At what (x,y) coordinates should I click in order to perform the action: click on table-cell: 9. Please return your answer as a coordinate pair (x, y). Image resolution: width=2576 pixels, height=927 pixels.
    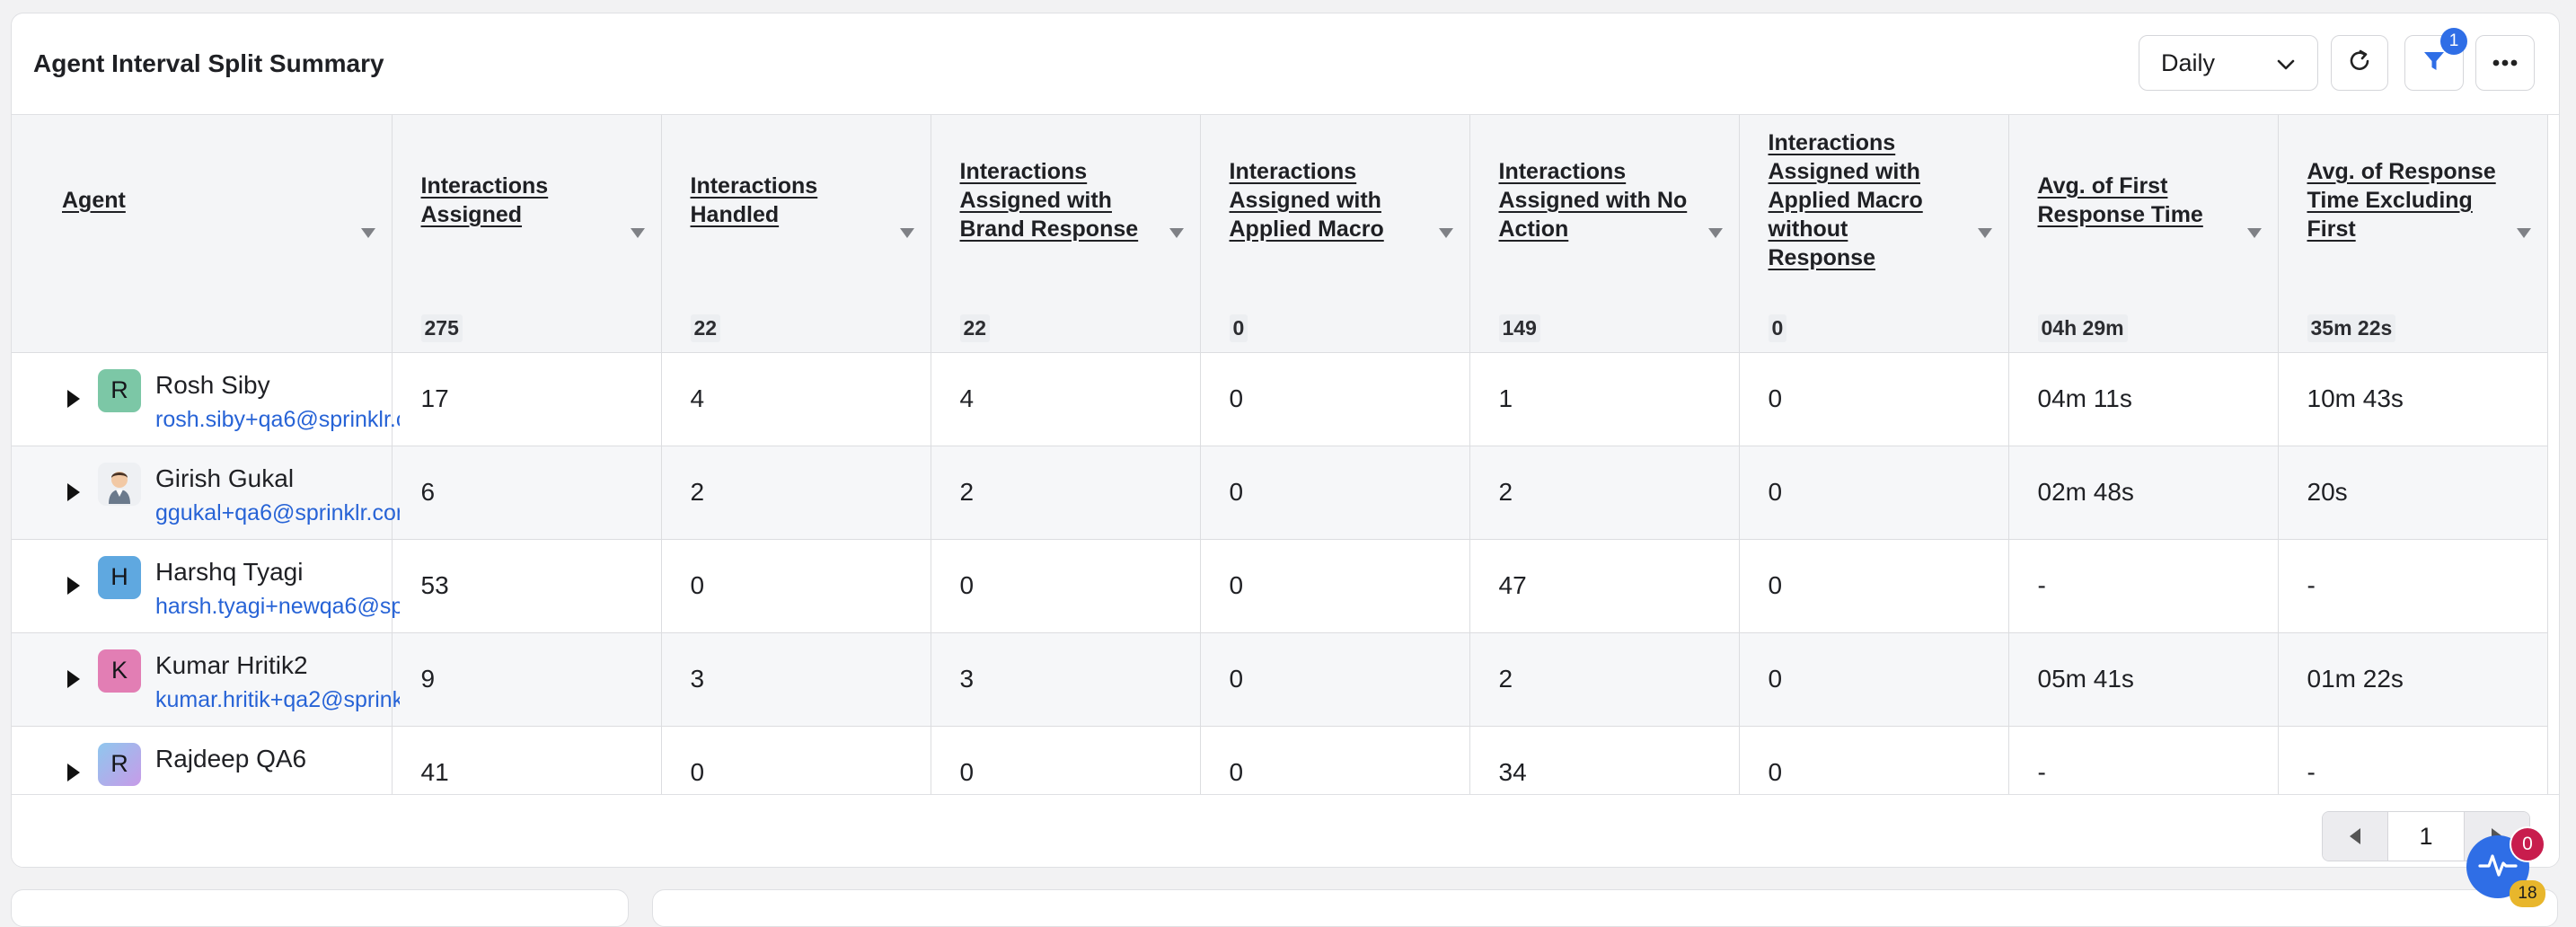
    Looking at the image, I should click on (527, 680).